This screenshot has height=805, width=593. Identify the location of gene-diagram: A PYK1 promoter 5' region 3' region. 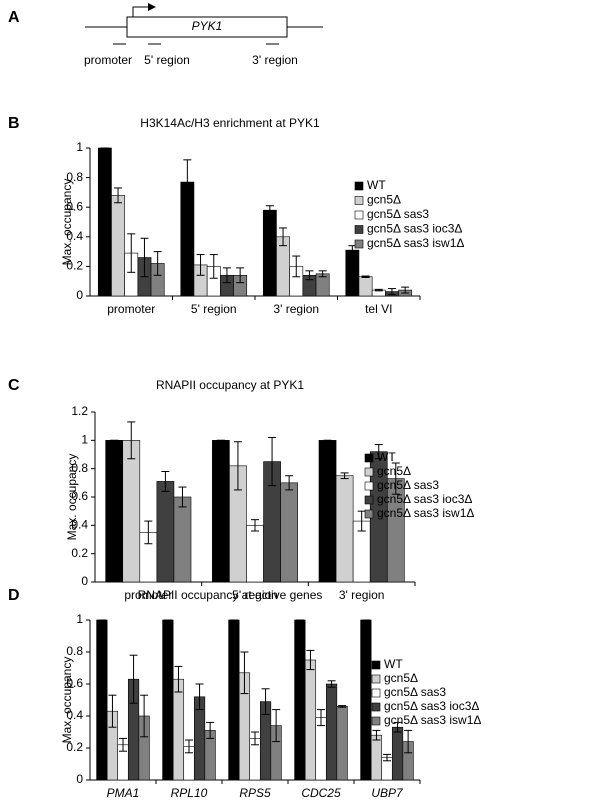
(165, 35).